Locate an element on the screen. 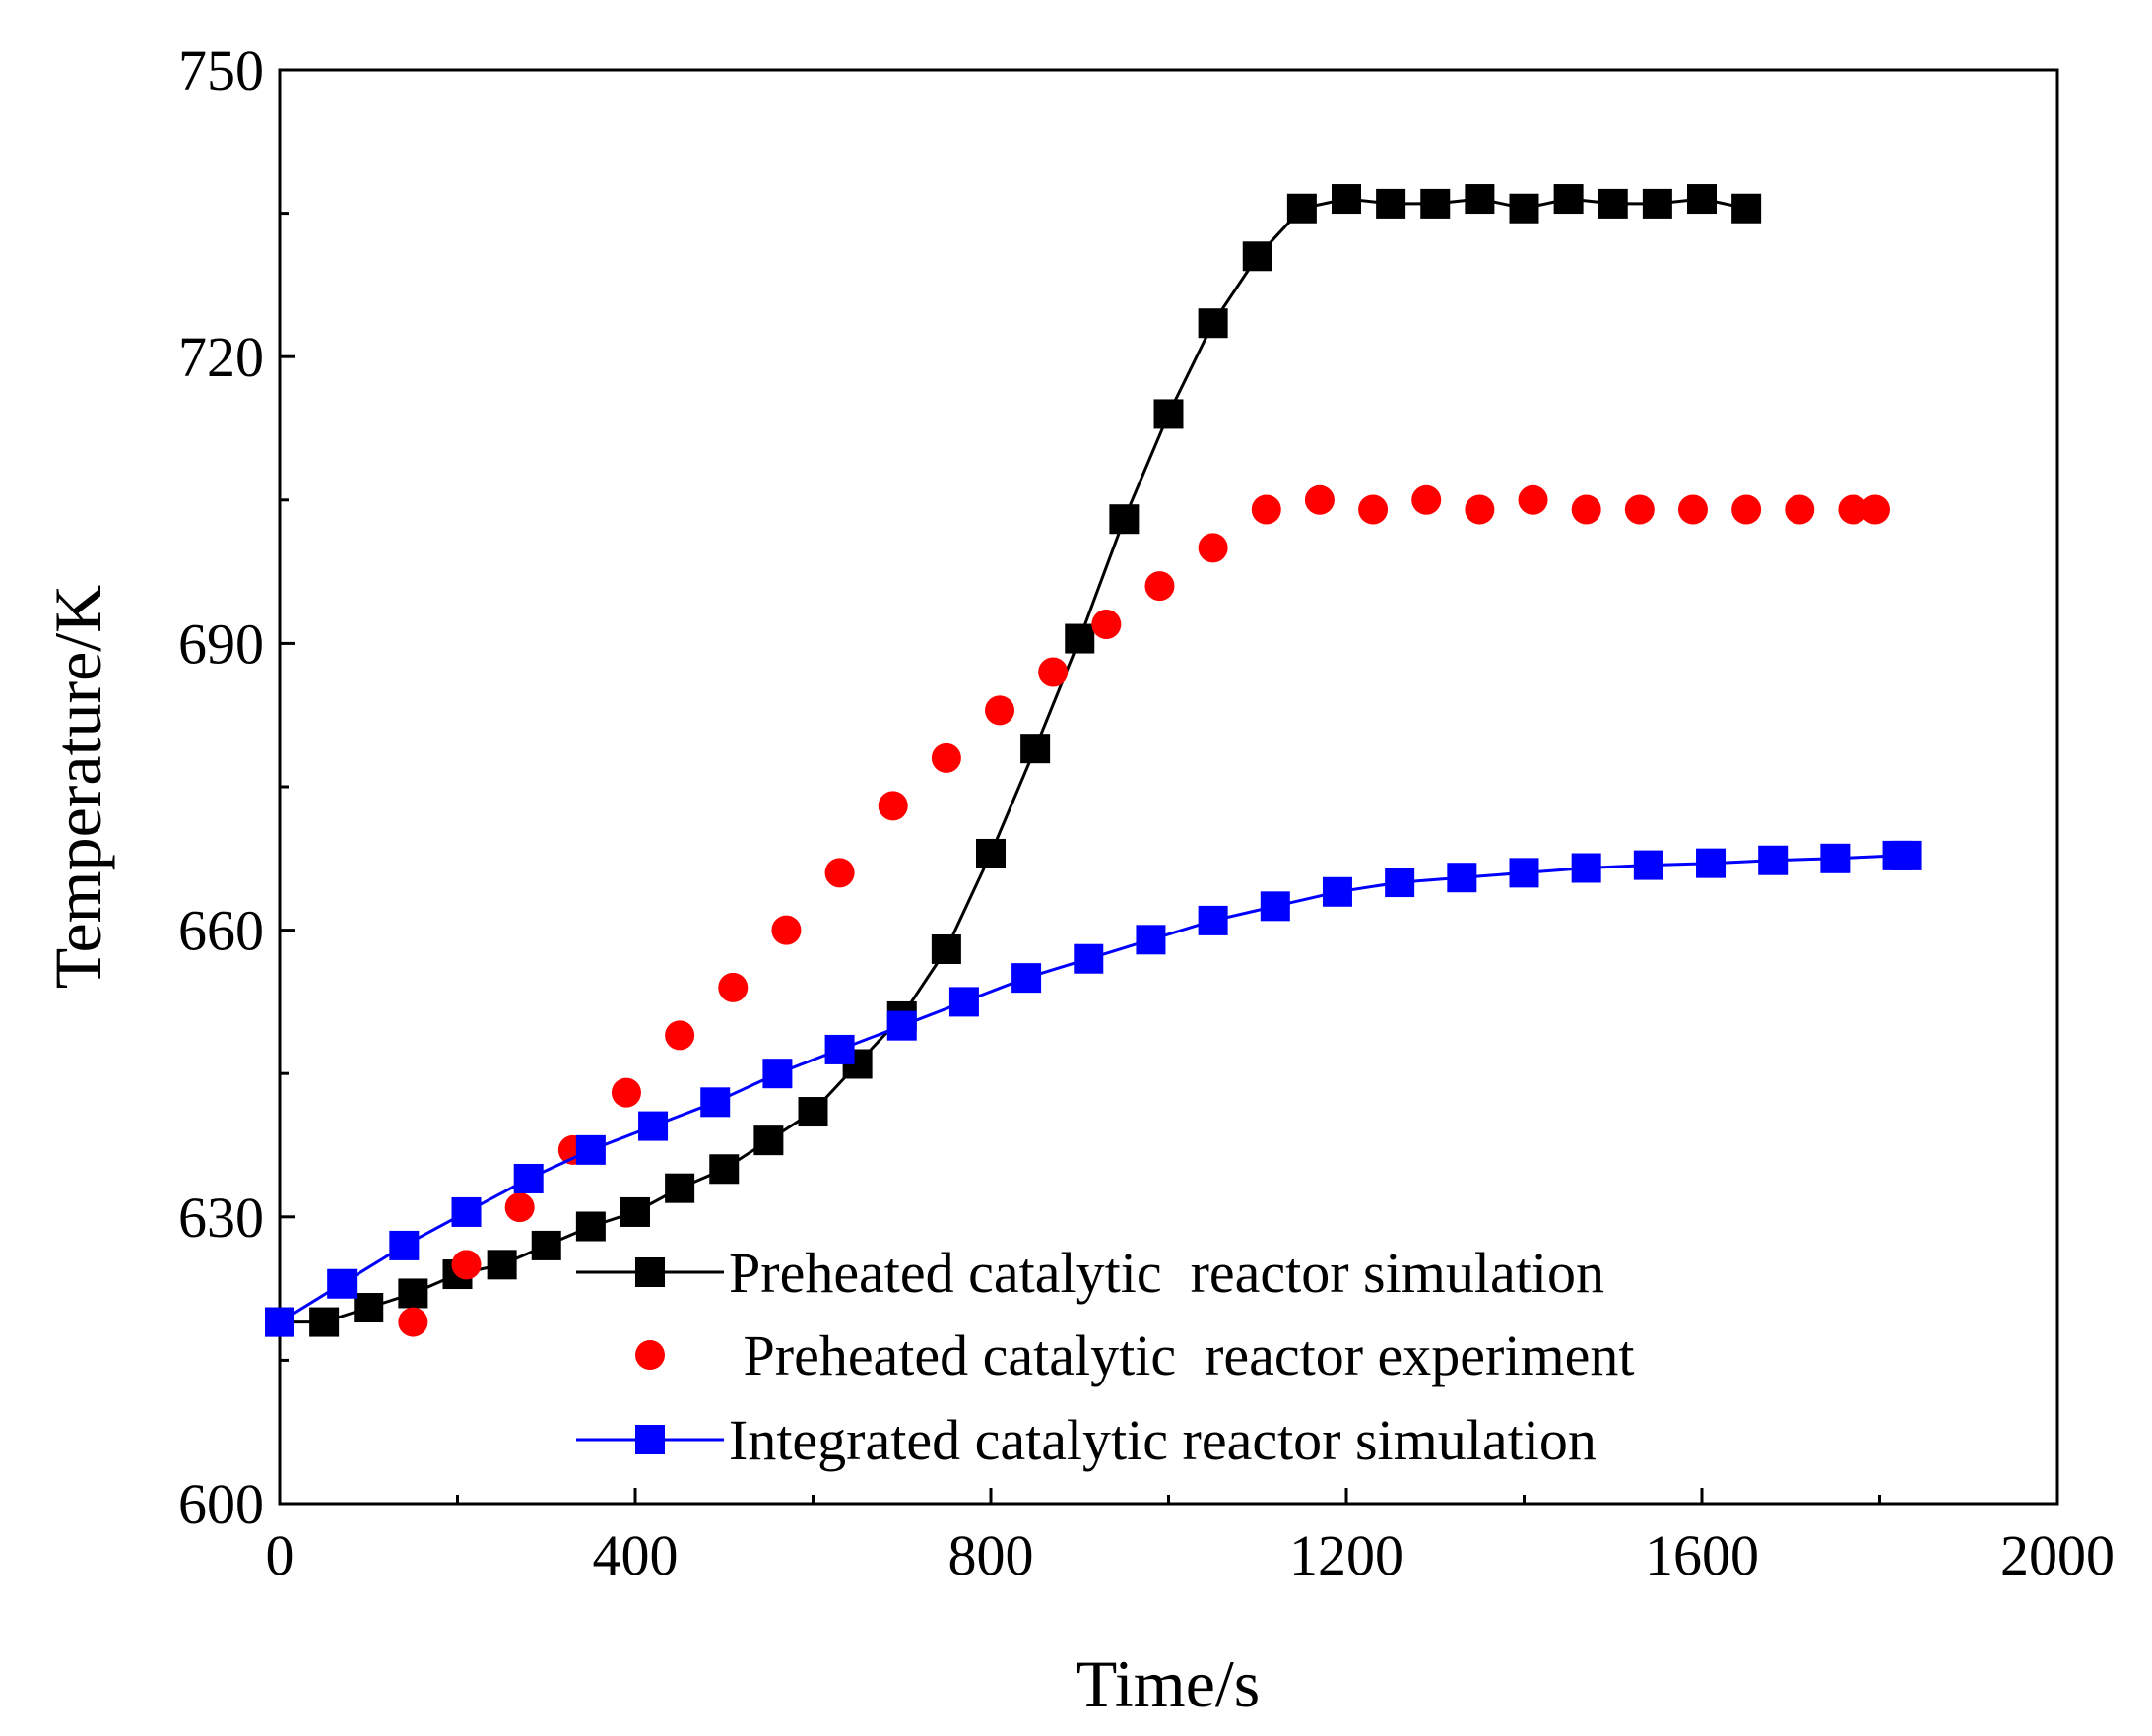 The height and width of the screenshot is (1736, 2152). x-axis-label: Time/s is located at coordinates (1168, 1683).